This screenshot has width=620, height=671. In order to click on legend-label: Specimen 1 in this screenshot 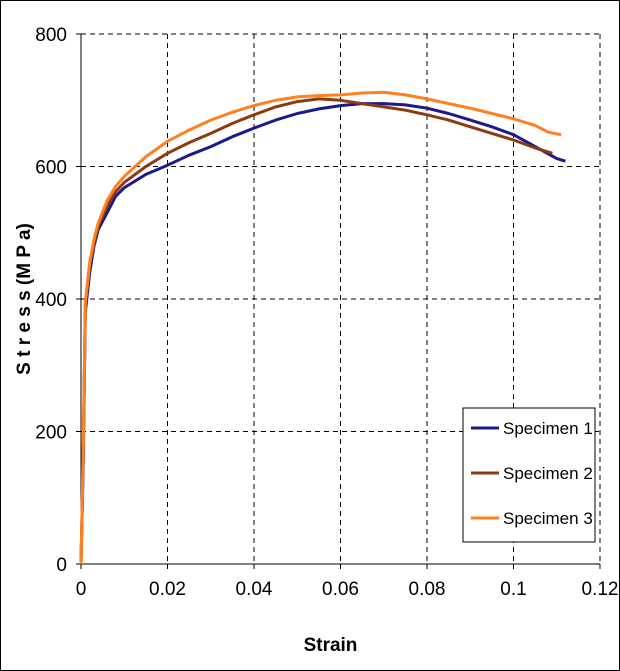, I will do `click(548, 428)`.